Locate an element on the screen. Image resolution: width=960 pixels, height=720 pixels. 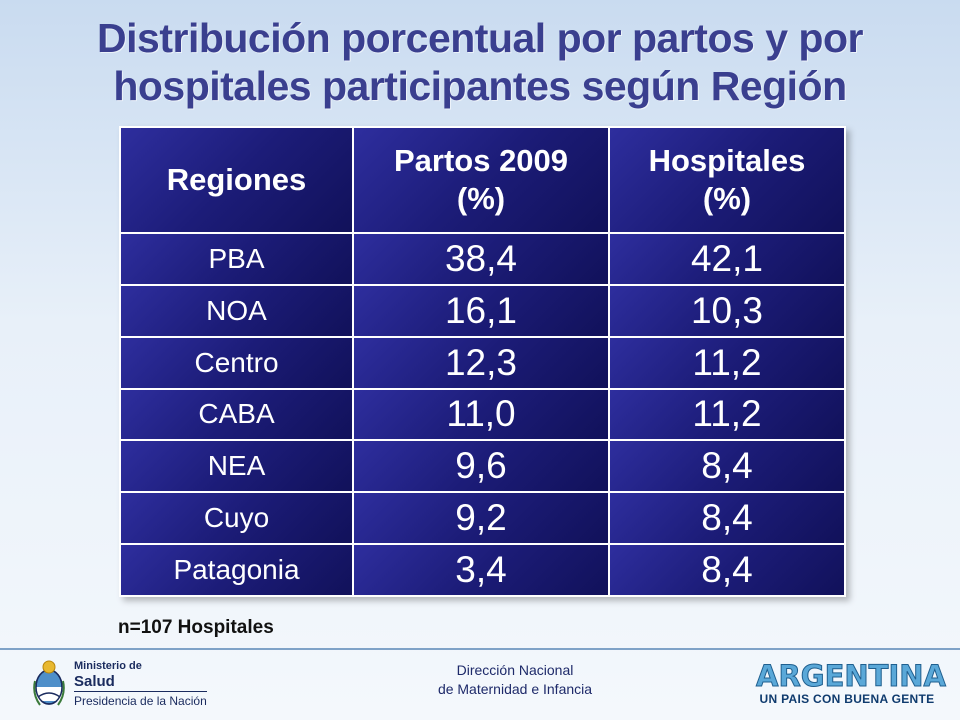
partos-cell: 9,6 is located at coordinates (481, 466).